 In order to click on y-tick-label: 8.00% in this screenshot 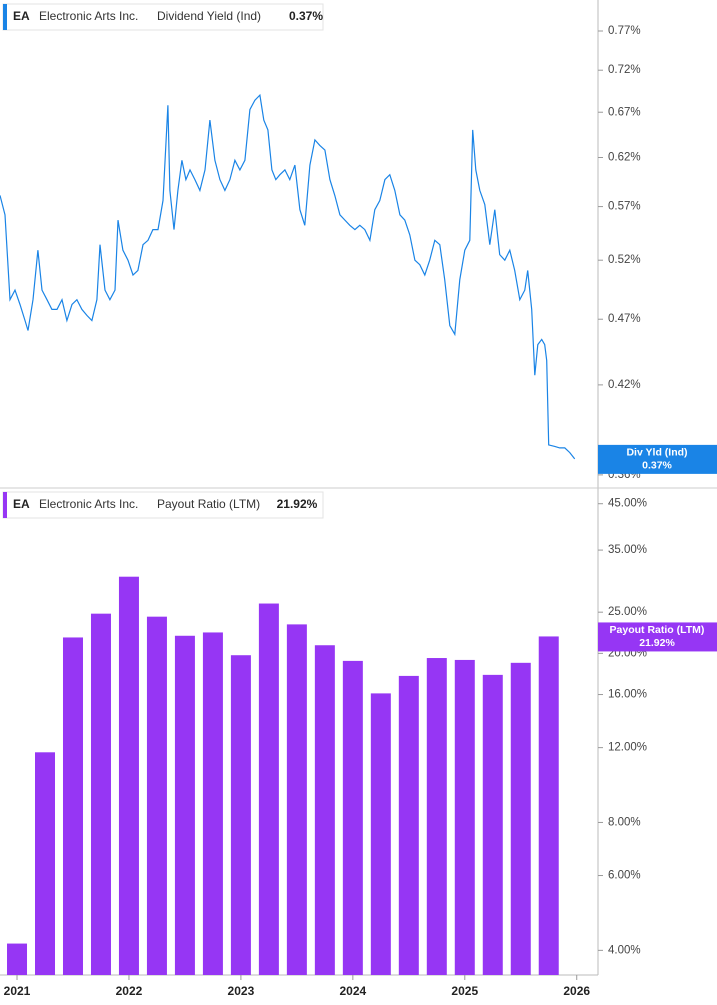, I will do `click(624, 822)`.